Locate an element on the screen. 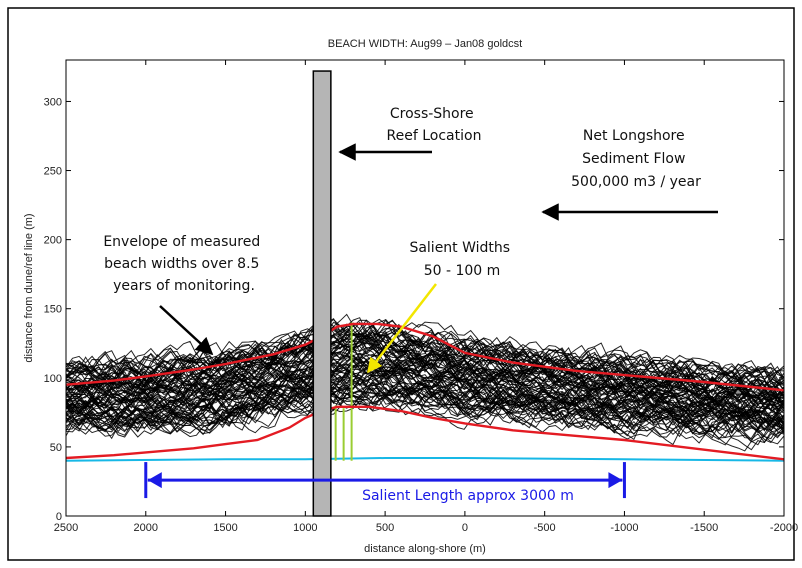 The width and height of the screenshot is (802, 568). x-tick-label: -500 is located at coordinates (545, 528).